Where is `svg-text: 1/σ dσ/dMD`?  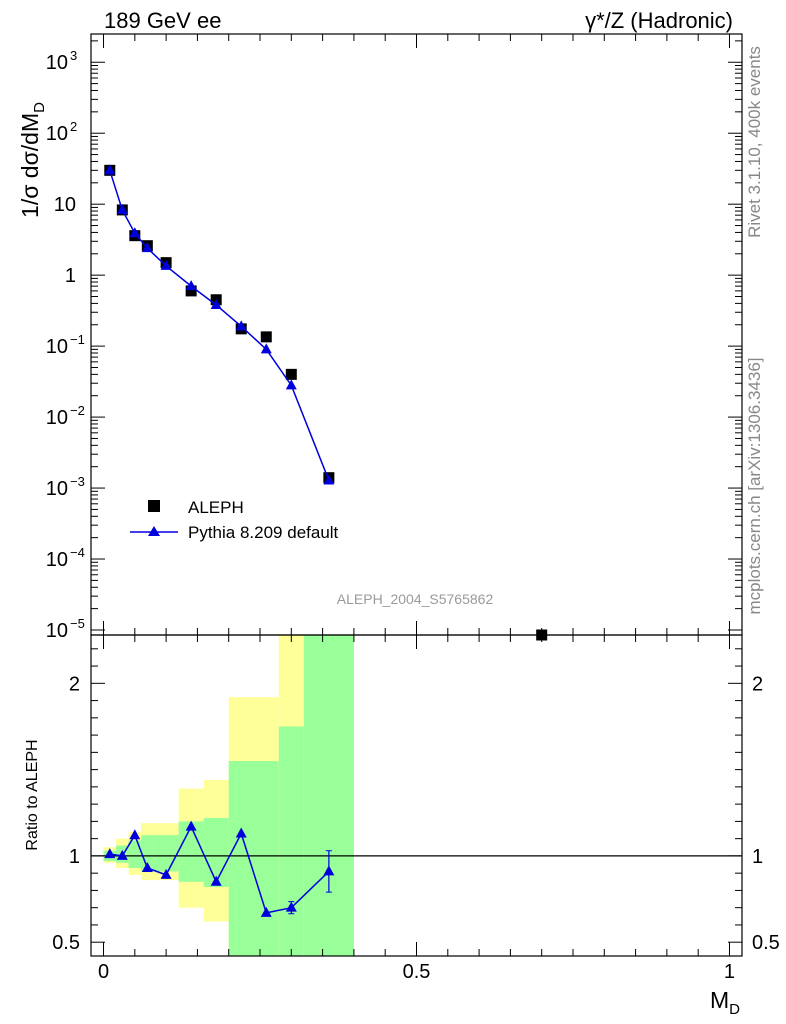
svg-text: 1/σ dσ/dMD is located at coordinates (32, 160).